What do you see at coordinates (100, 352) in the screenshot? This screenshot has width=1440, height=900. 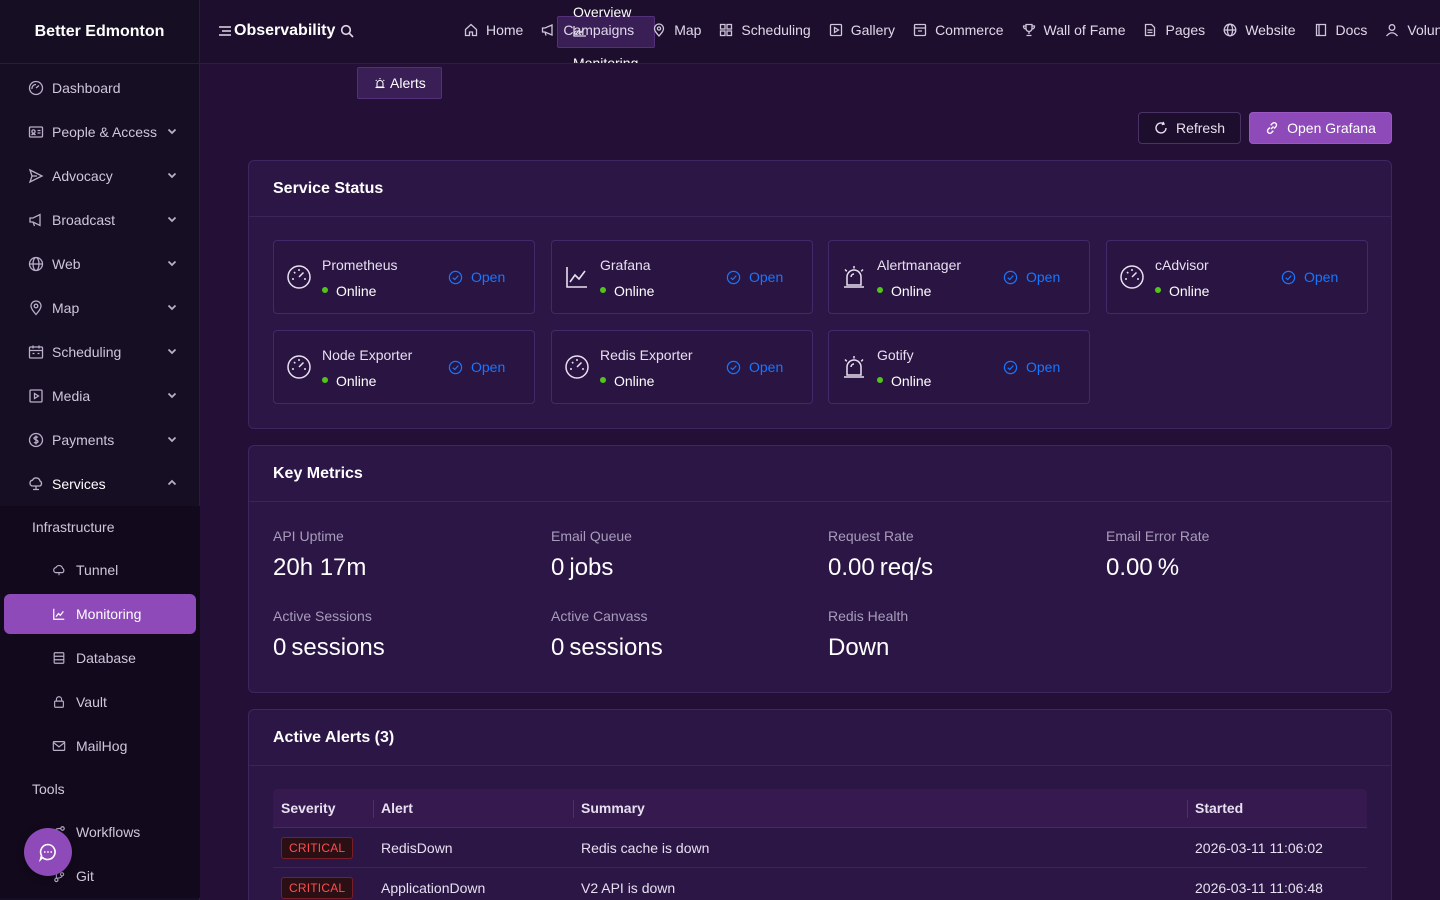 I see `sidebar-item-scheduling: Scheduling` at bounding box center [100, 352].